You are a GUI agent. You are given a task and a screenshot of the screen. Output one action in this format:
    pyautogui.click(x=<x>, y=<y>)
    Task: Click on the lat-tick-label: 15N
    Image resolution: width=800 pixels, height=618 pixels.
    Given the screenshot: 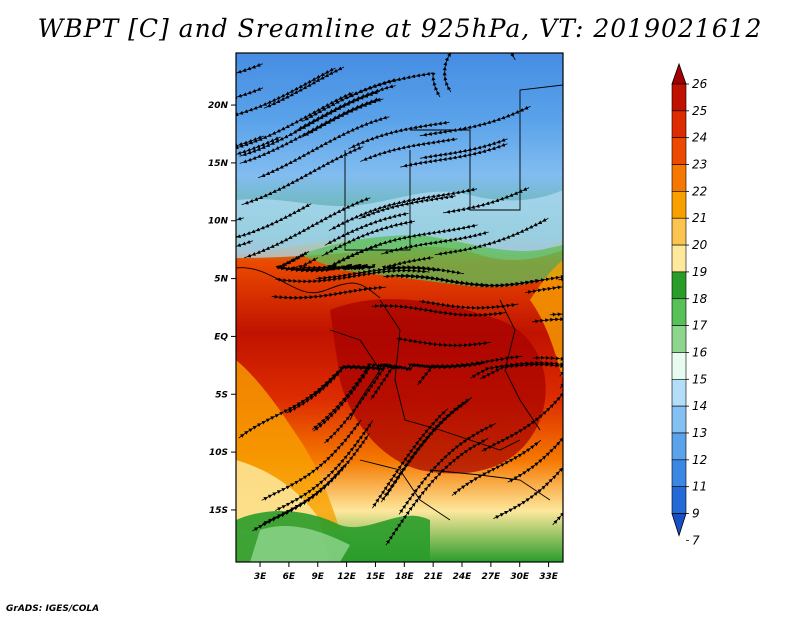 What is the action you would take?
    pyautogui.click(x=218, y=164)
    